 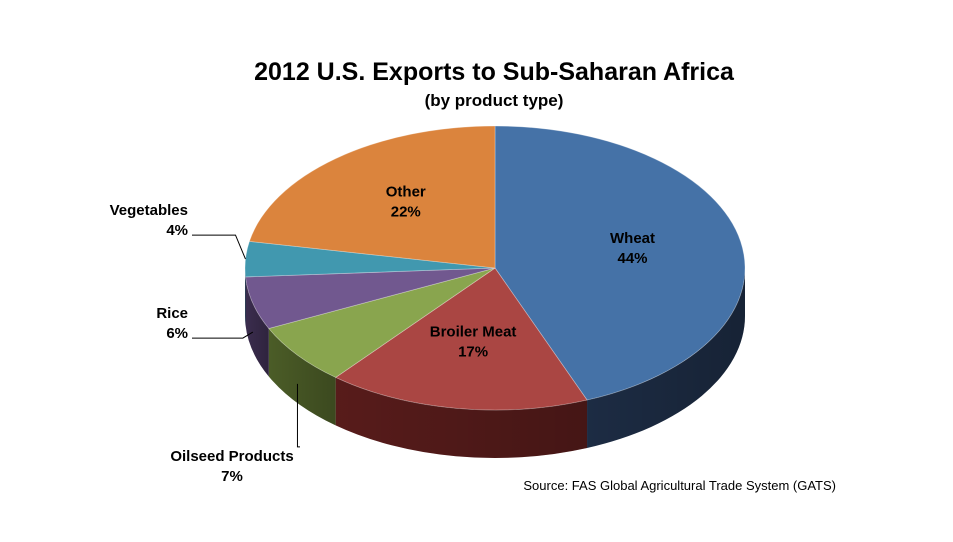 I want to click on pie-slice-vegetables, so click(x=370, y=259).